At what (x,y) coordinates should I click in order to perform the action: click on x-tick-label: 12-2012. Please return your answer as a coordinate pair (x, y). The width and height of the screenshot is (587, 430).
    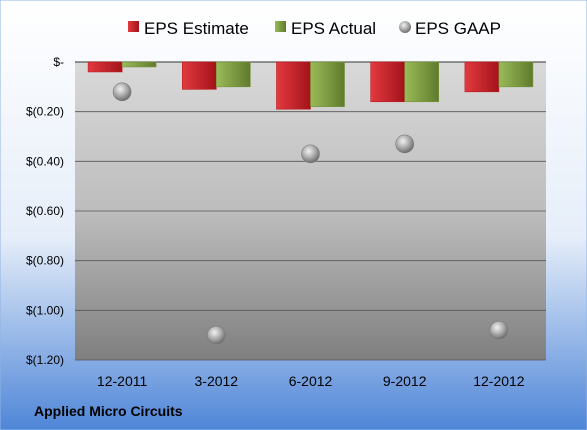
    Looking at the image, I should click on (499, 381).